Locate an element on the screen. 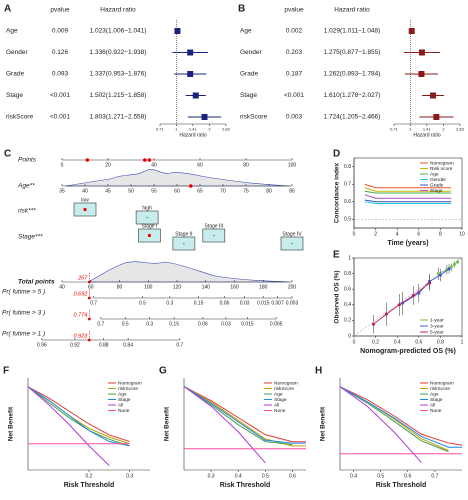  x-axis-label: Risk Threshold is located at coordinates (89, 485).